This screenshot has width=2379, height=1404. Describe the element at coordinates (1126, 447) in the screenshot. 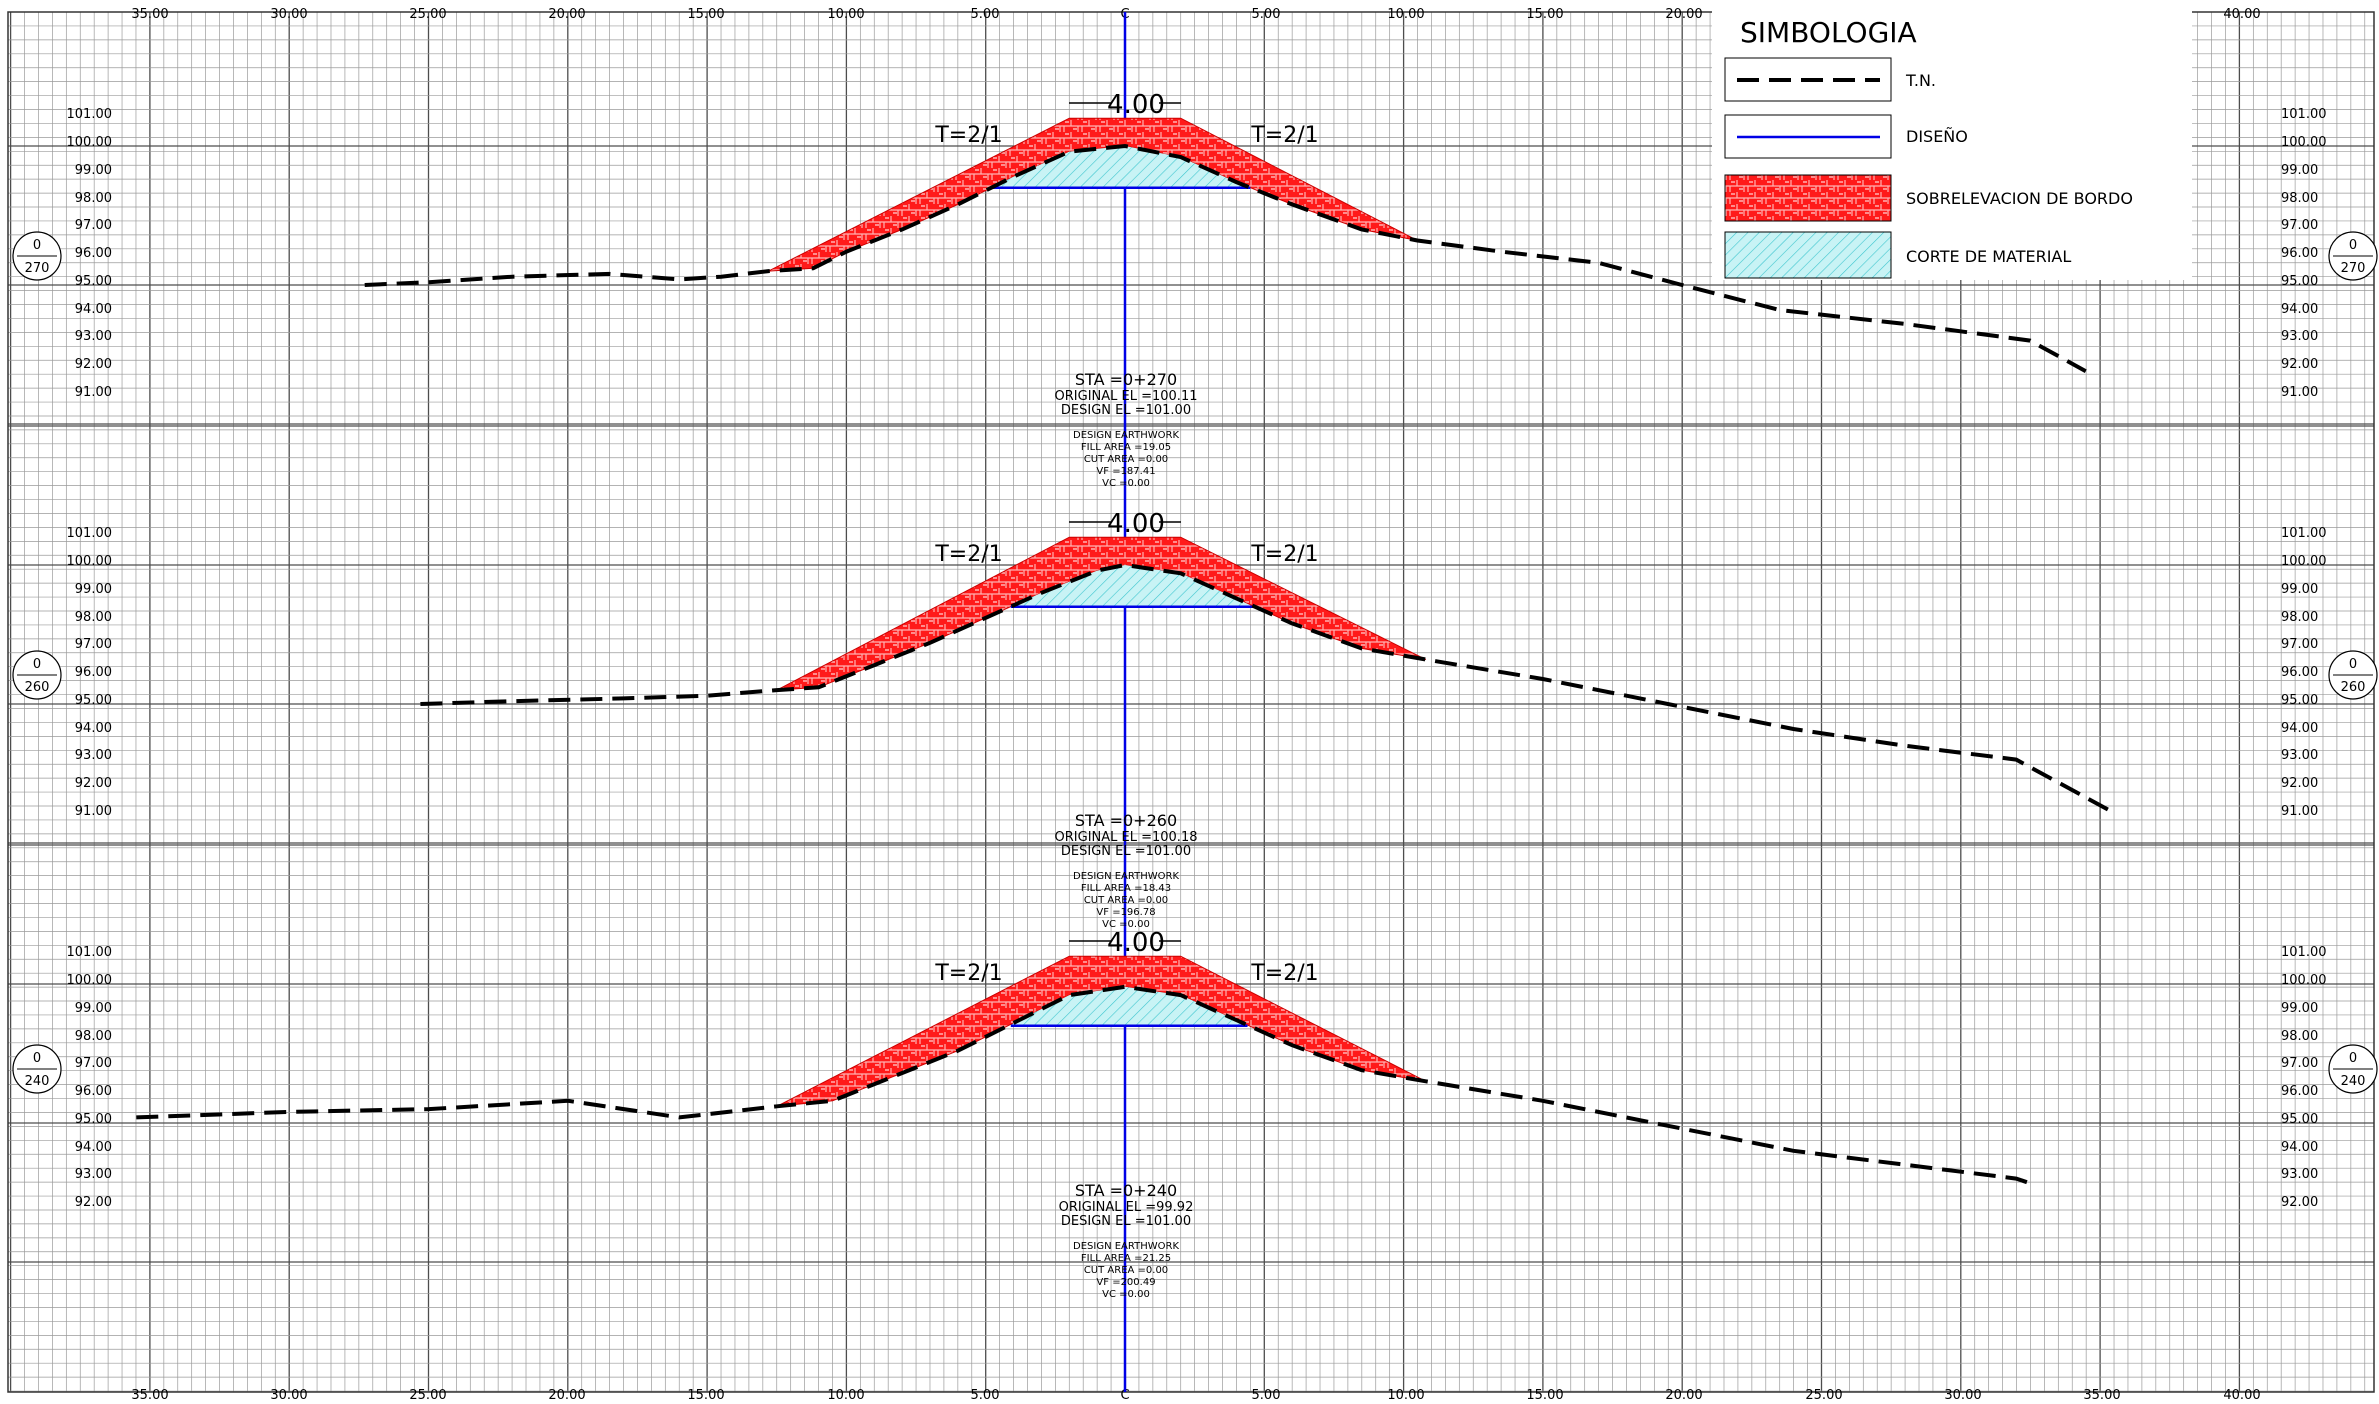

I see `fill-area: FILL AREA =19.05` at that location.